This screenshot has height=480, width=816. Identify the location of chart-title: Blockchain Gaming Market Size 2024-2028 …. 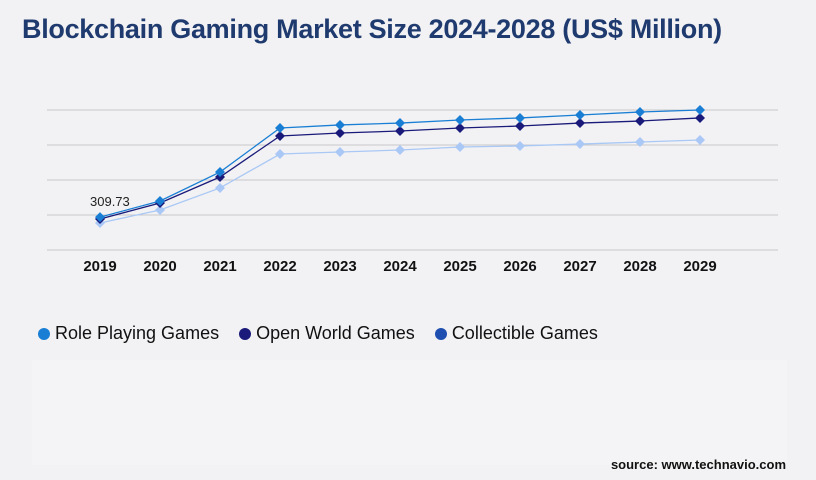
(372, 29).